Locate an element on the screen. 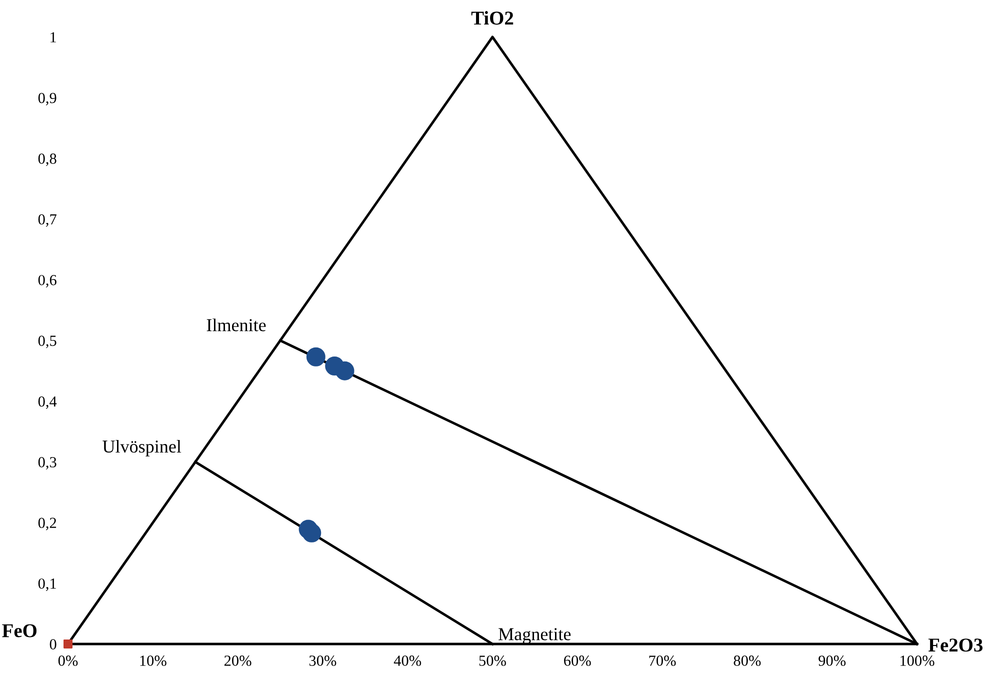 Image resolution: width=990 pixels, height=677 pixels. annotation: Ilmenite is located at coordinates (236, 325).